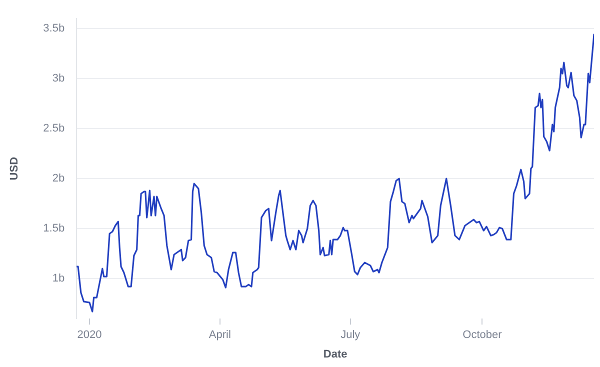  I want to click on y-tick-label: 3b, so click(58, 78).